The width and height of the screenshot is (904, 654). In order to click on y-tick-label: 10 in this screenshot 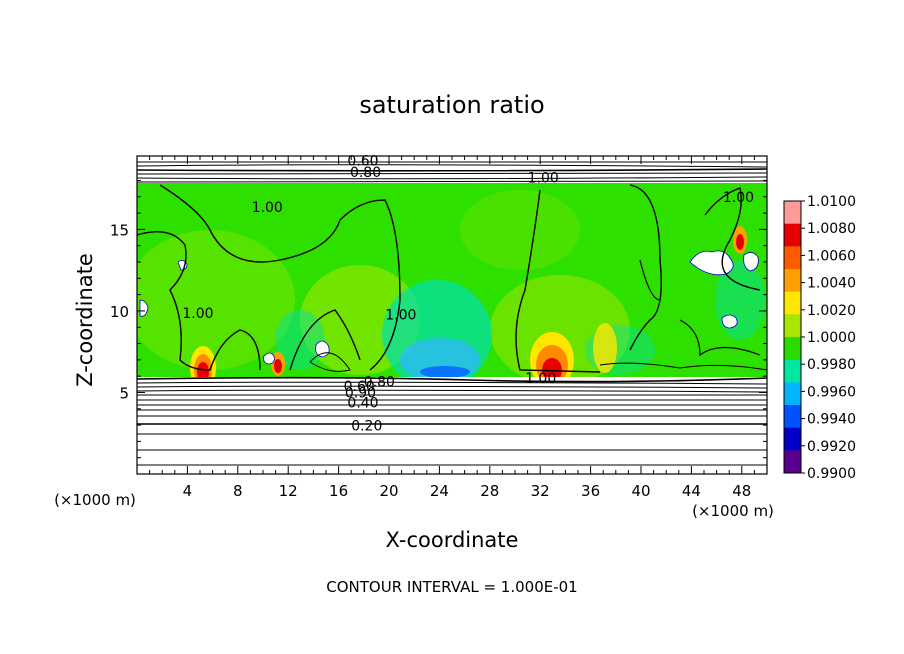, I will do `click(119, 312)`.